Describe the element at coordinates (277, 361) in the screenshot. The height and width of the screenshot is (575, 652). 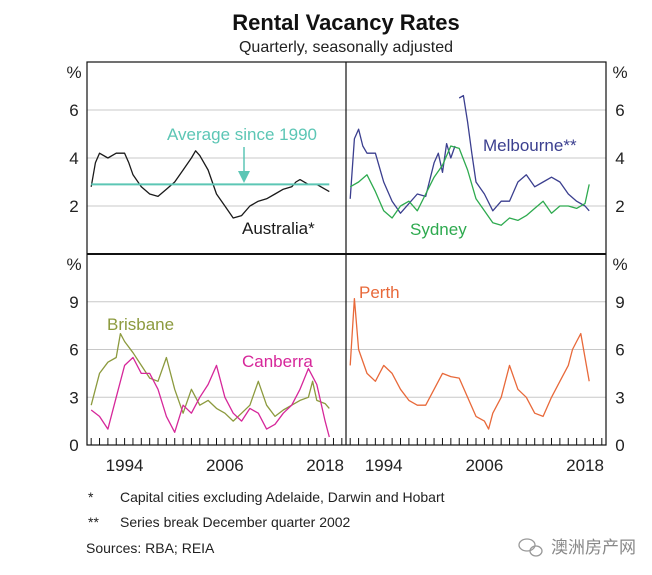
I see `label-canberra: Canberra` at that location.